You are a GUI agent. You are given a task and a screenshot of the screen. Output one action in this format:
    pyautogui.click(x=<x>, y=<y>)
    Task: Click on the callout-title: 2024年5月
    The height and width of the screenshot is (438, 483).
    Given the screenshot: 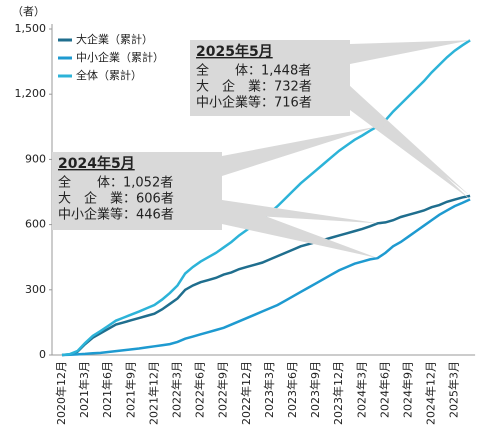 What is the action you would take?
    pyautogui.click(x=96, y=163)
    